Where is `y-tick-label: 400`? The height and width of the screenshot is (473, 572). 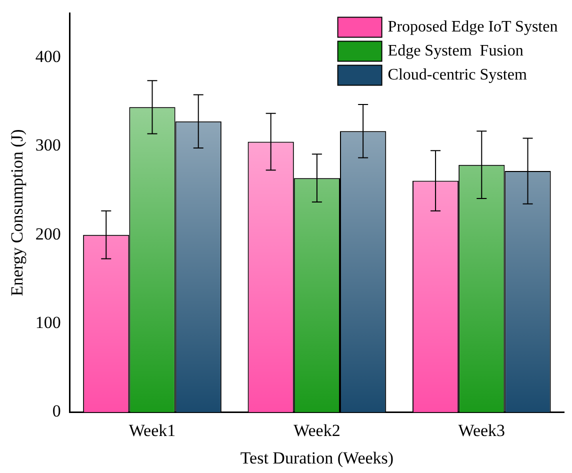
y-tick-label: 400 is located at coordinates (48, 56).